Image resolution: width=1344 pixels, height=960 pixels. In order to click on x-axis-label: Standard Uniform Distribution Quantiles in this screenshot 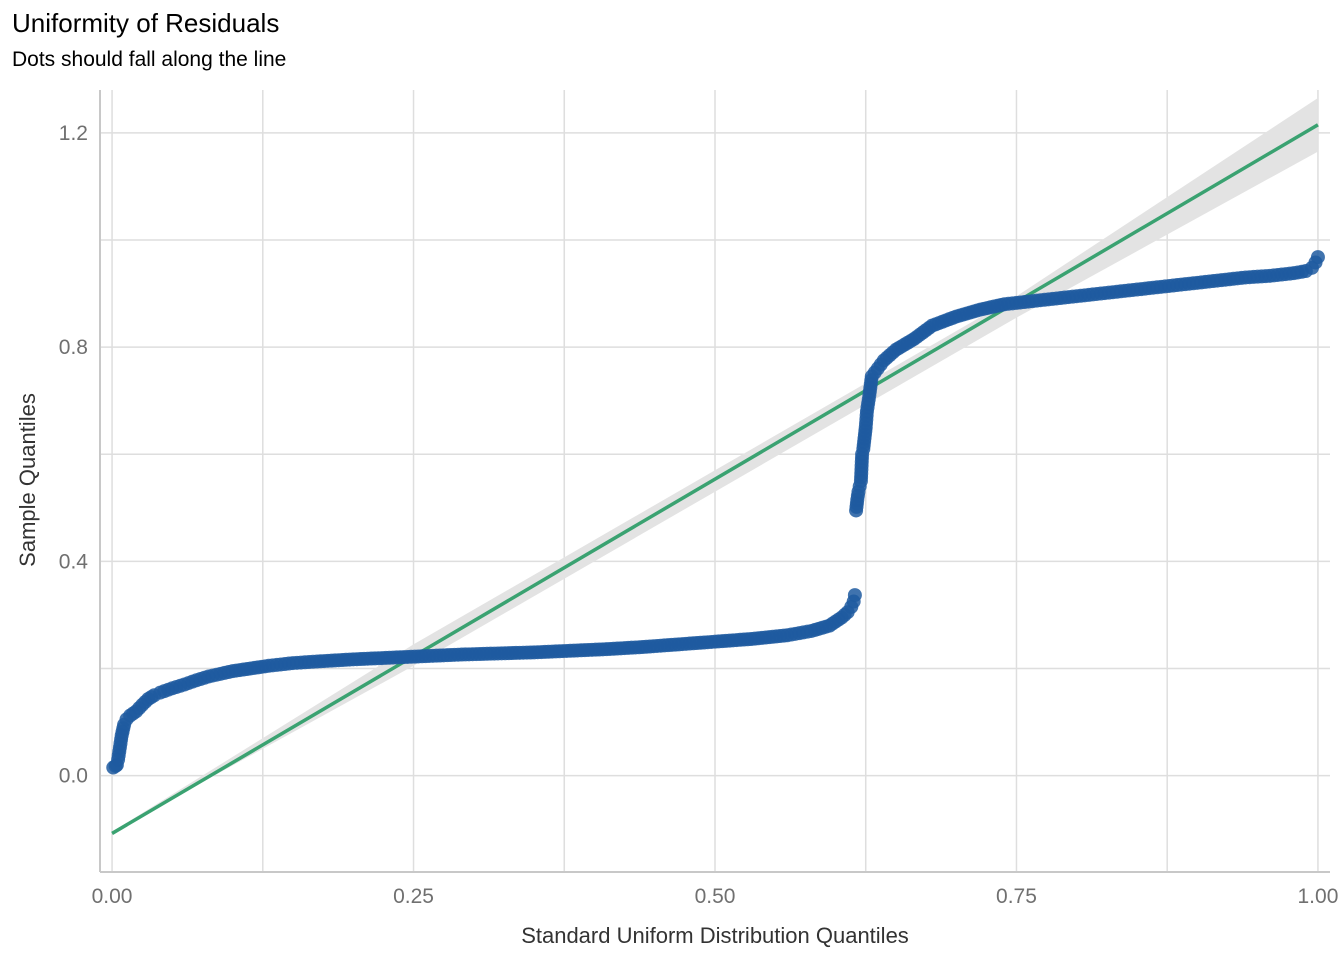, I will do `click(715, 935)`.